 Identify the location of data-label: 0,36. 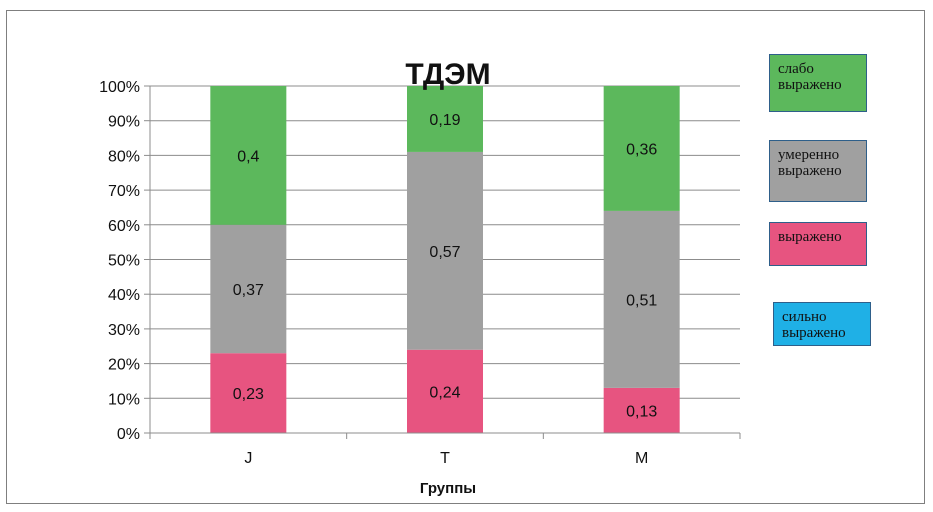
(641, 149).